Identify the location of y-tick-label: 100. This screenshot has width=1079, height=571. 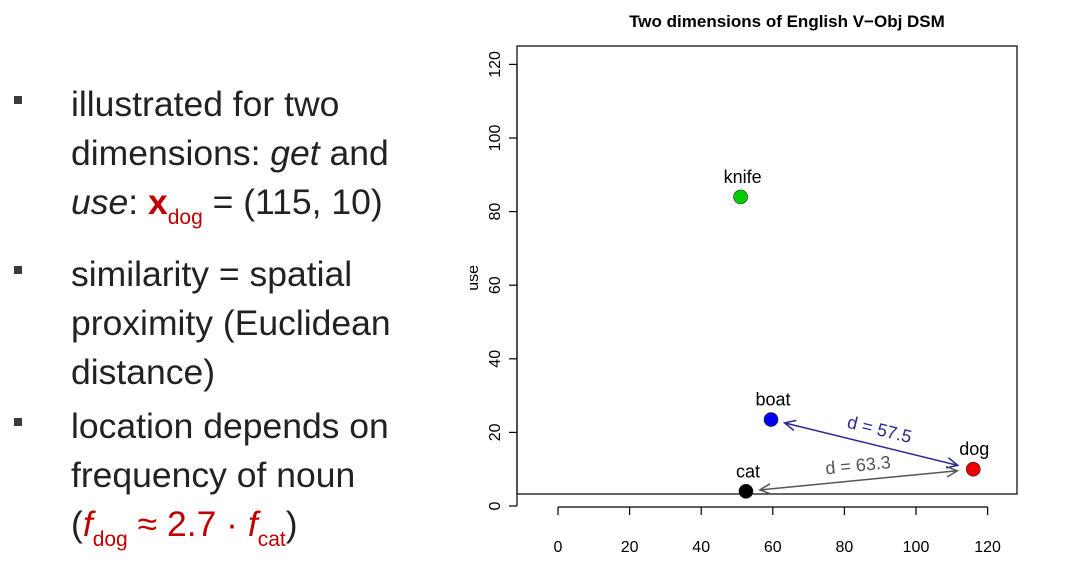
(495, 138).